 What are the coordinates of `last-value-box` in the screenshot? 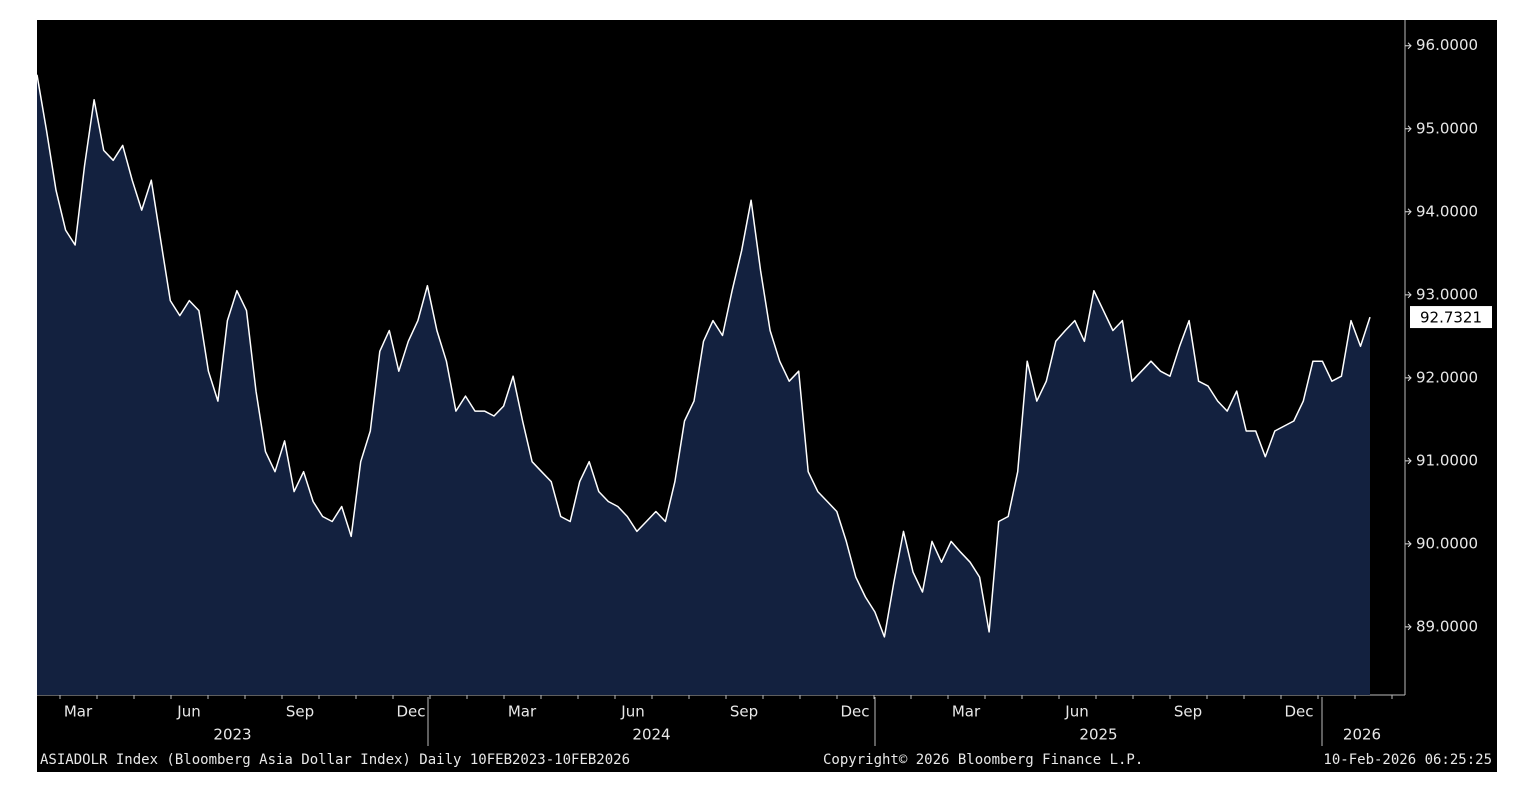 It's located at (1451, 317).